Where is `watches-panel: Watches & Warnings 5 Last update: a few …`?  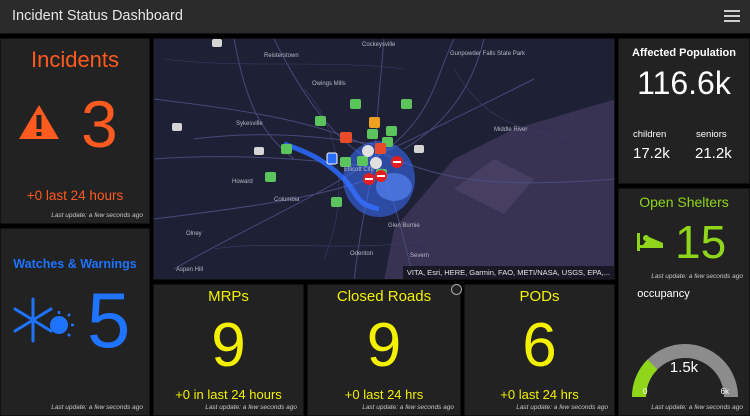 watches-panel: Watches & Warnings 5 Last update: a few … is located at coordinates (75, 322).